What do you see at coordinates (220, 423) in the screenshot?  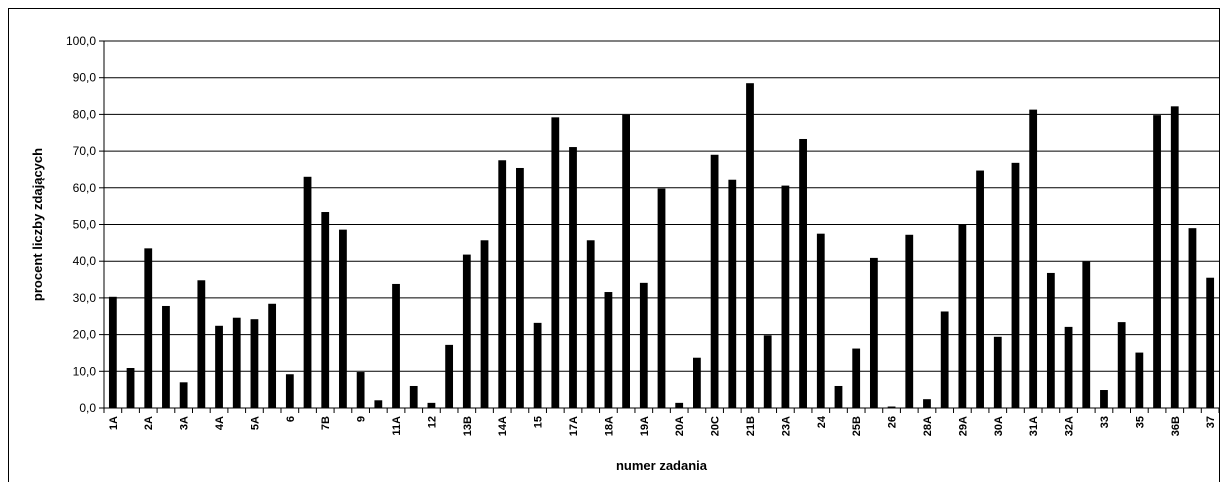 I see `x-tick-label: 4A` at bounding box center [220, 423].